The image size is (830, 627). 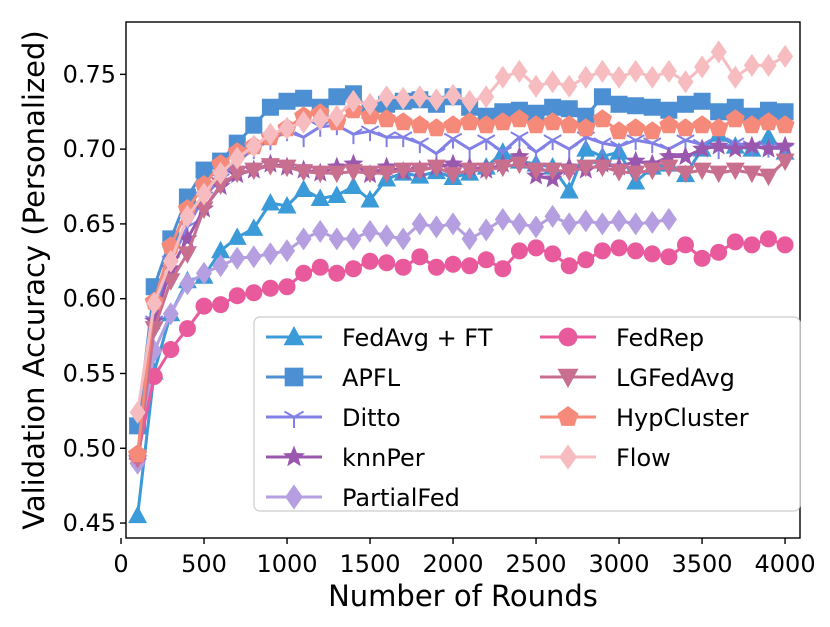 I want to click on x-tick-label: 3000, so click(x=619, y=564).